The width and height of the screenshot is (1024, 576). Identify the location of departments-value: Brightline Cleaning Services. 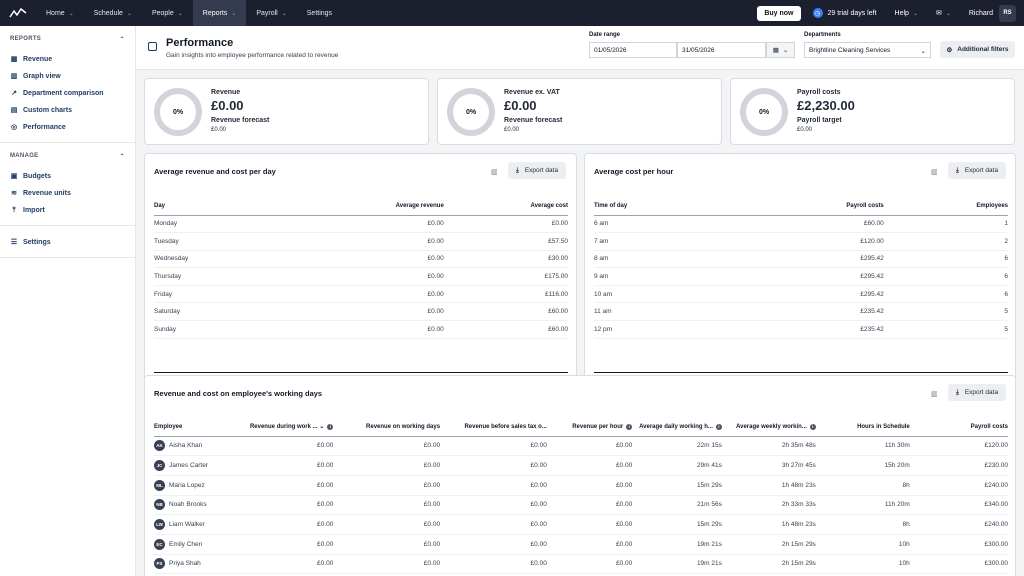
(850, 50).